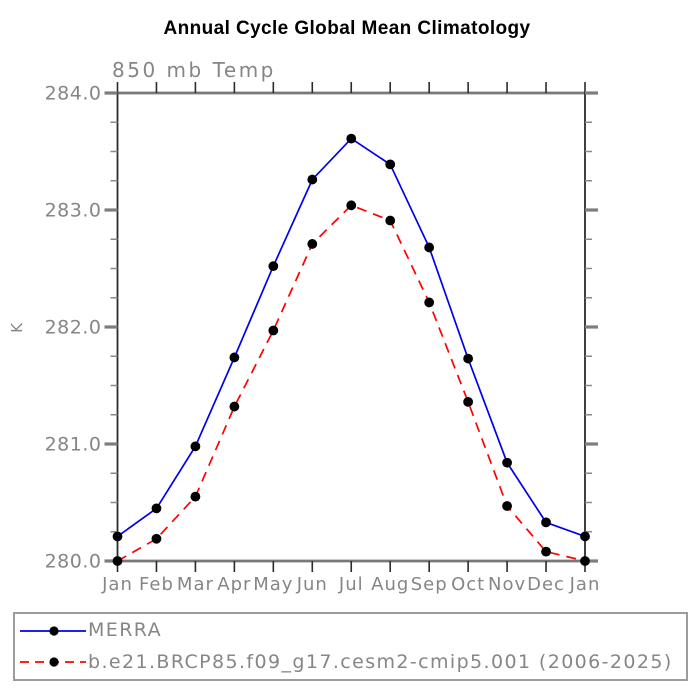 Image resolution: width=700 pixels, height=700 pixels. What do you see at coordinates (195, 584) in the screenshot?
I see `x-tick-label: Mar` at bounding box center [195, 584].